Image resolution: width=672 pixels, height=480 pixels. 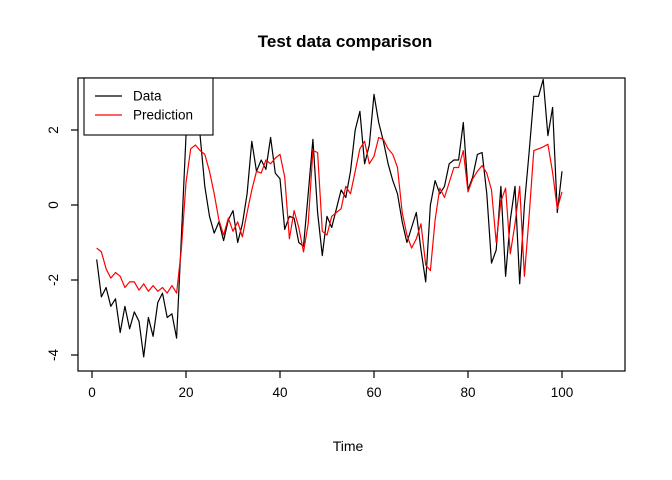 I want to click on x-tick-label: 0, so click(x=92, y=392).